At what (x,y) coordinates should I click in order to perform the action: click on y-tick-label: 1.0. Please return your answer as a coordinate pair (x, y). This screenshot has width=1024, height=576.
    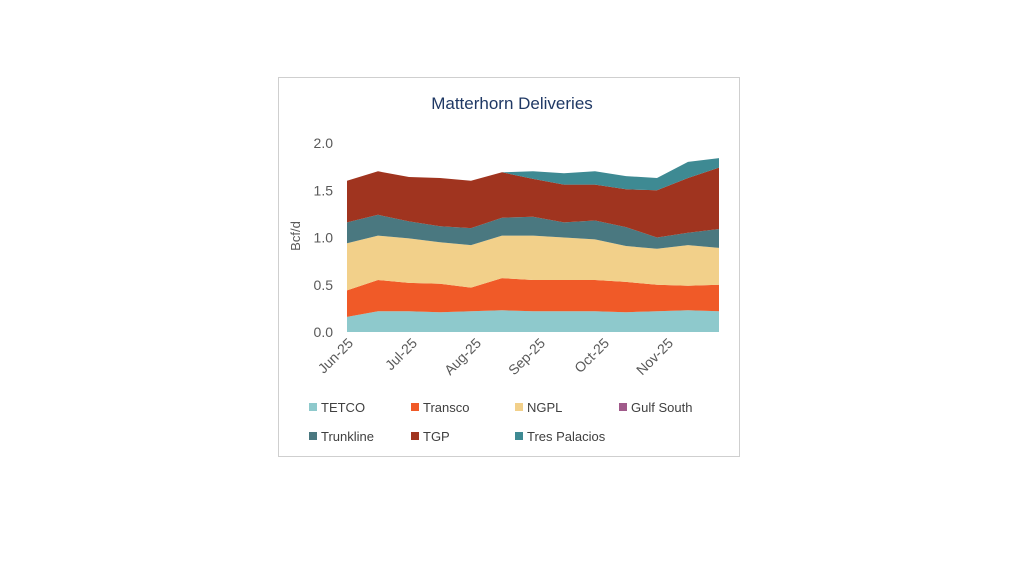
    Looking at the image, I should click on (324, 238).